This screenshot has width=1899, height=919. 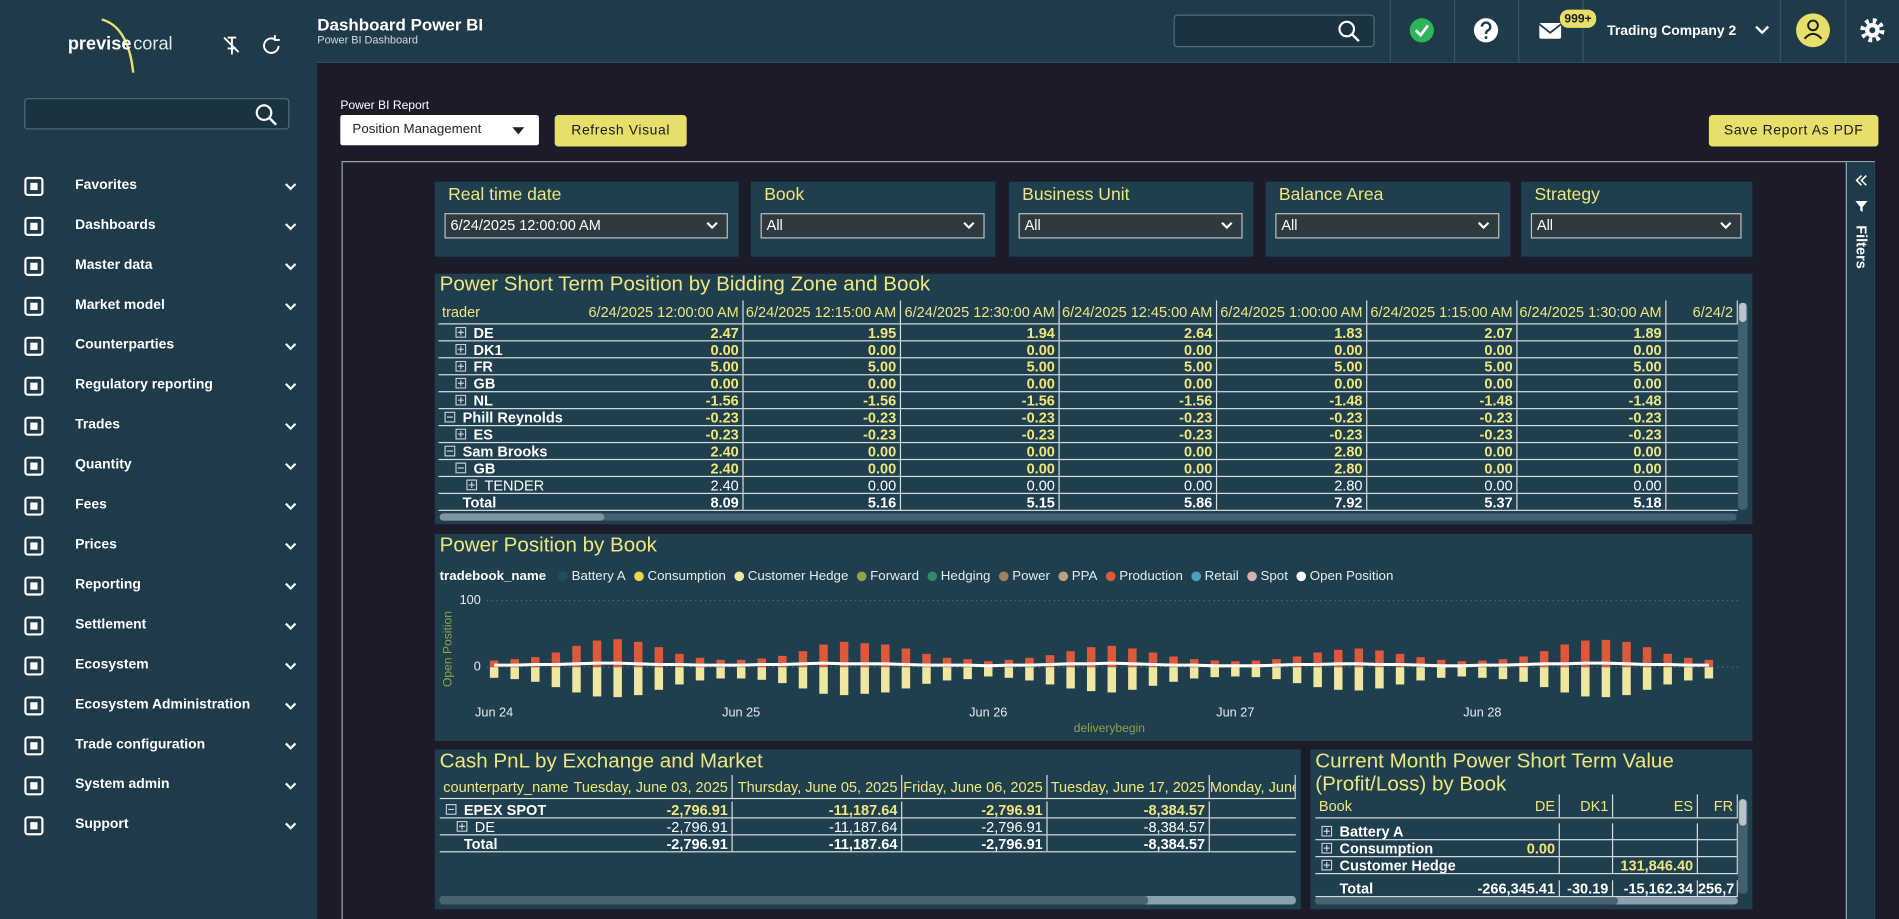 What do you see at coordinates (158, 426) in the screenshot?
I see `menu-item: Trades` at bounding box center [158, 426].